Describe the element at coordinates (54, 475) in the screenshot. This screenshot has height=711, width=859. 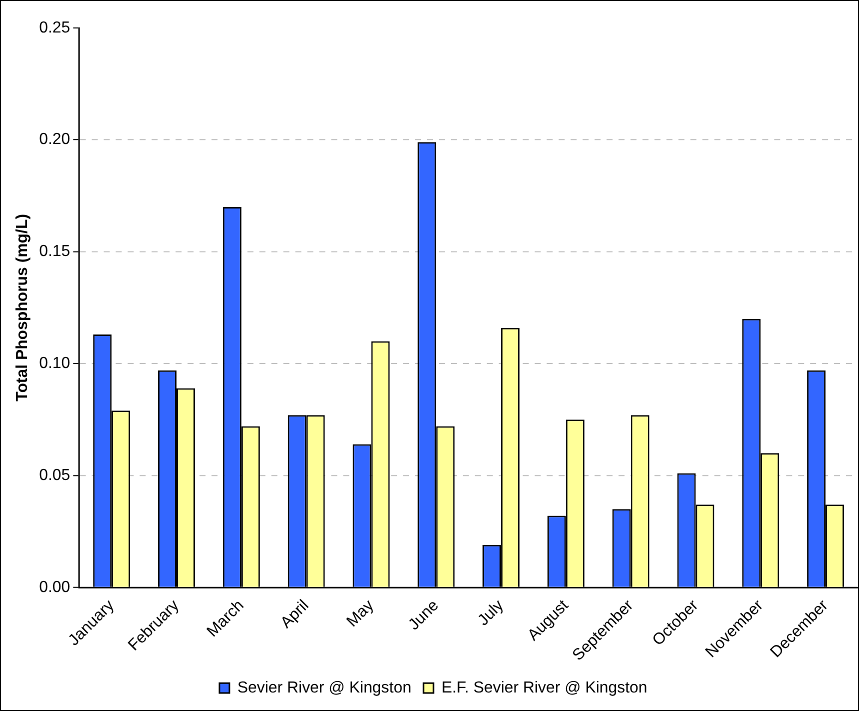
I see `y-tick-label: 0.05` at that location.